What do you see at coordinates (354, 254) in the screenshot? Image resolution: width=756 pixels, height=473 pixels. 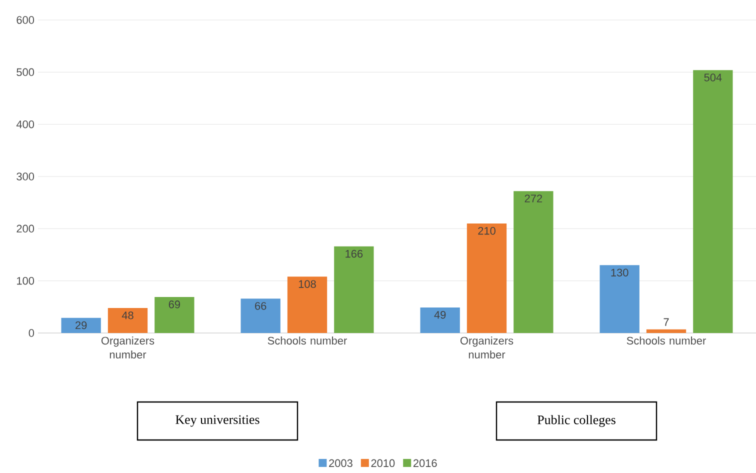 I see `data-label: 166` at bounding box center [354, 254].